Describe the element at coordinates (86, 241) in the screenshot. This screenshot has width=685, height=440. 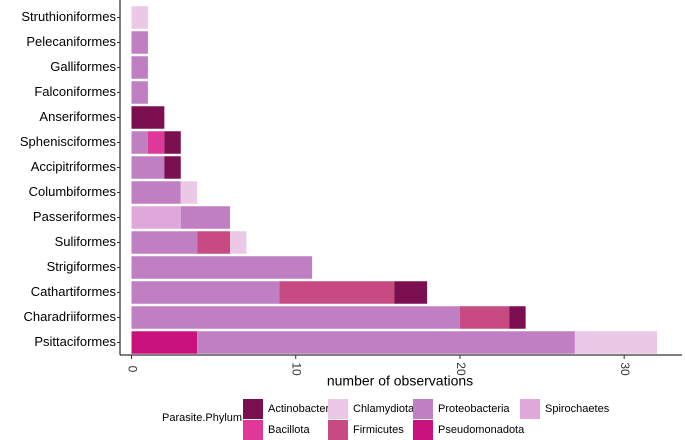
I see `y-tick-label: Suliformes` at that location.